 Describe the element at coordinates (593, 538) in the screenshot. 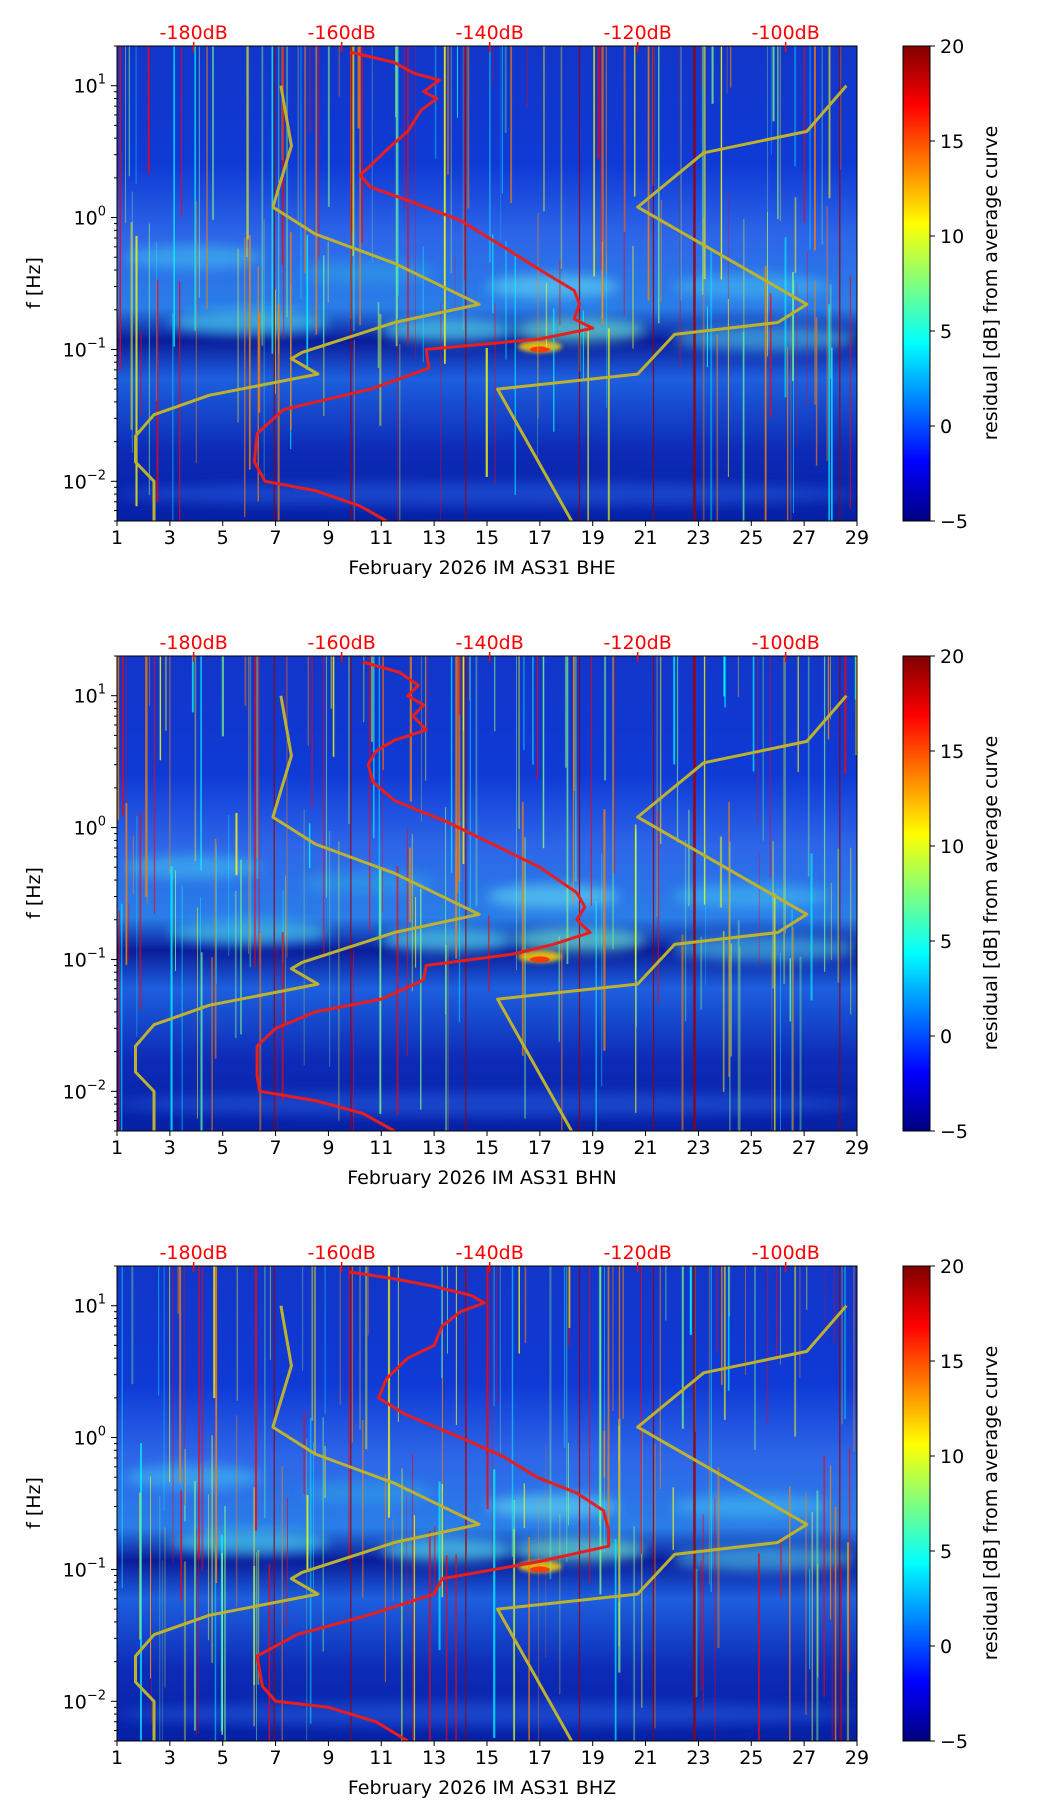

I see `x-tick-label: 19` at that location.